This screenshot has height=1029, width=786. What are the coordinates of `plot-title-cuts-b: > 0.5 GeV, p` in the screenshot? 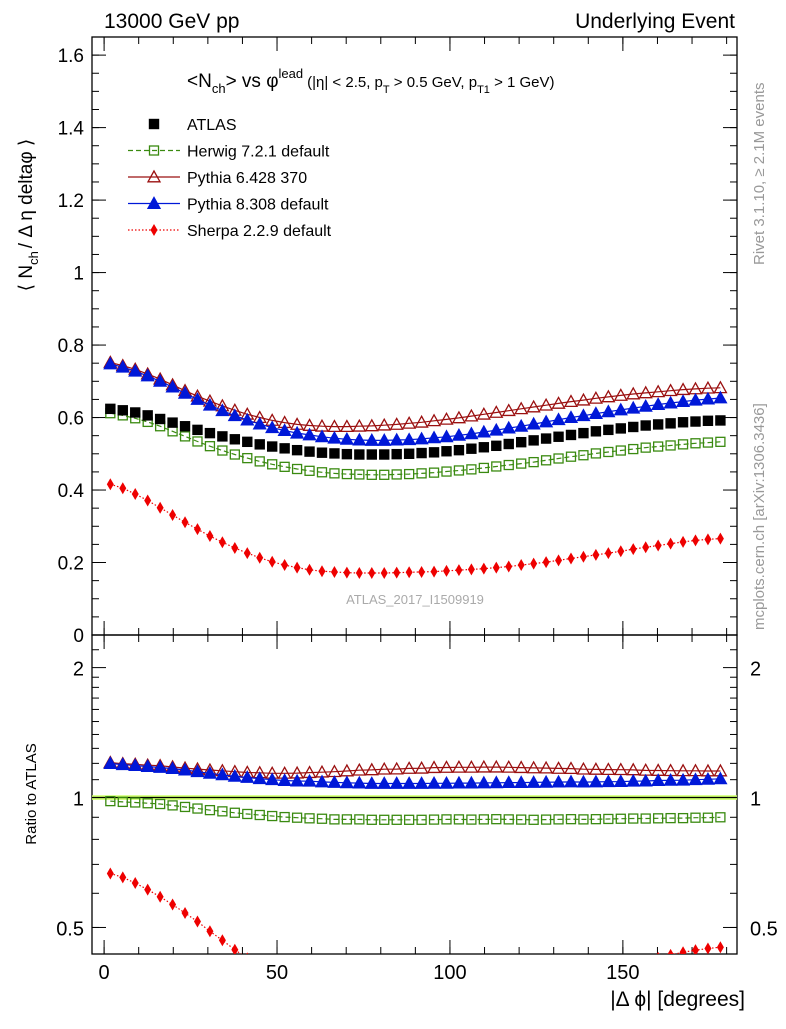 It's located at (433, 82).